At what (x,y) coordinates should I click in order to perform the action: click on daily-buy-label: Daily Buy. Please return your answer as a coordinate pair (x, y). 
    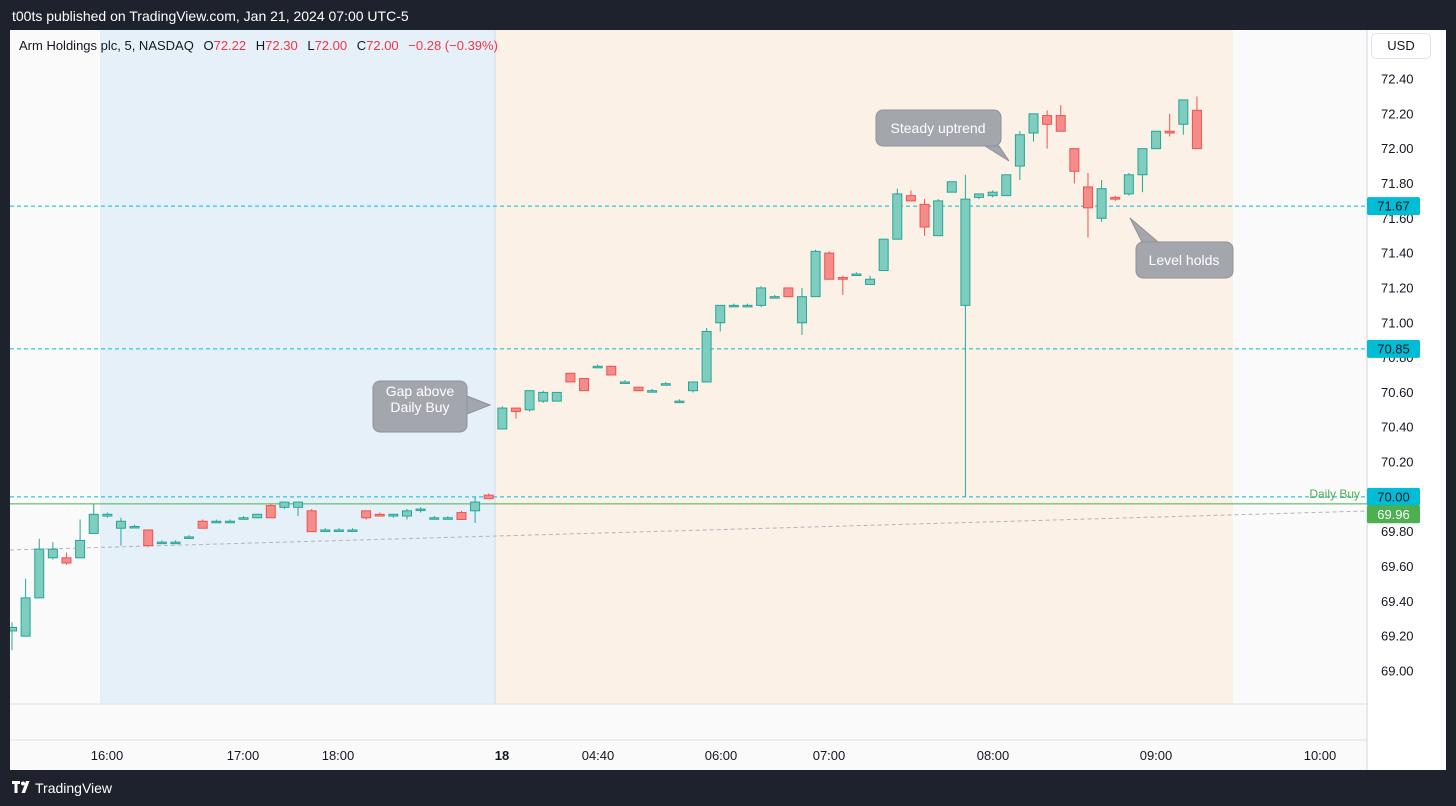
    Looking at the image, I should click on (1334, 494).